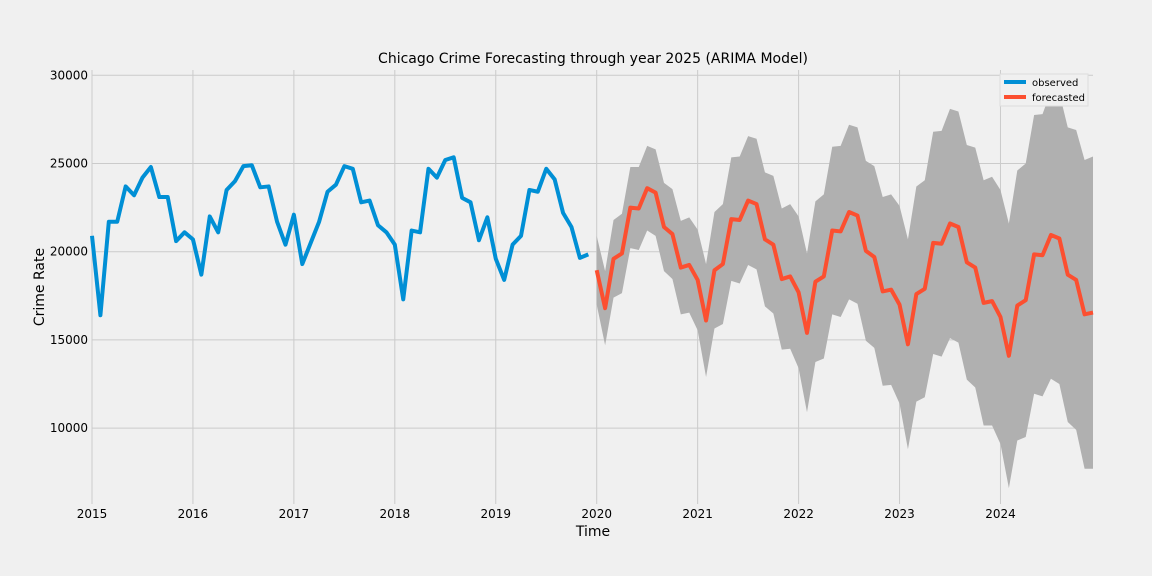 The image size is (1152, 576). What do you see at coordinates (798, 514) in the screenshot?
I see `x-tick-label: 2022` at bounding box center [798, 514].